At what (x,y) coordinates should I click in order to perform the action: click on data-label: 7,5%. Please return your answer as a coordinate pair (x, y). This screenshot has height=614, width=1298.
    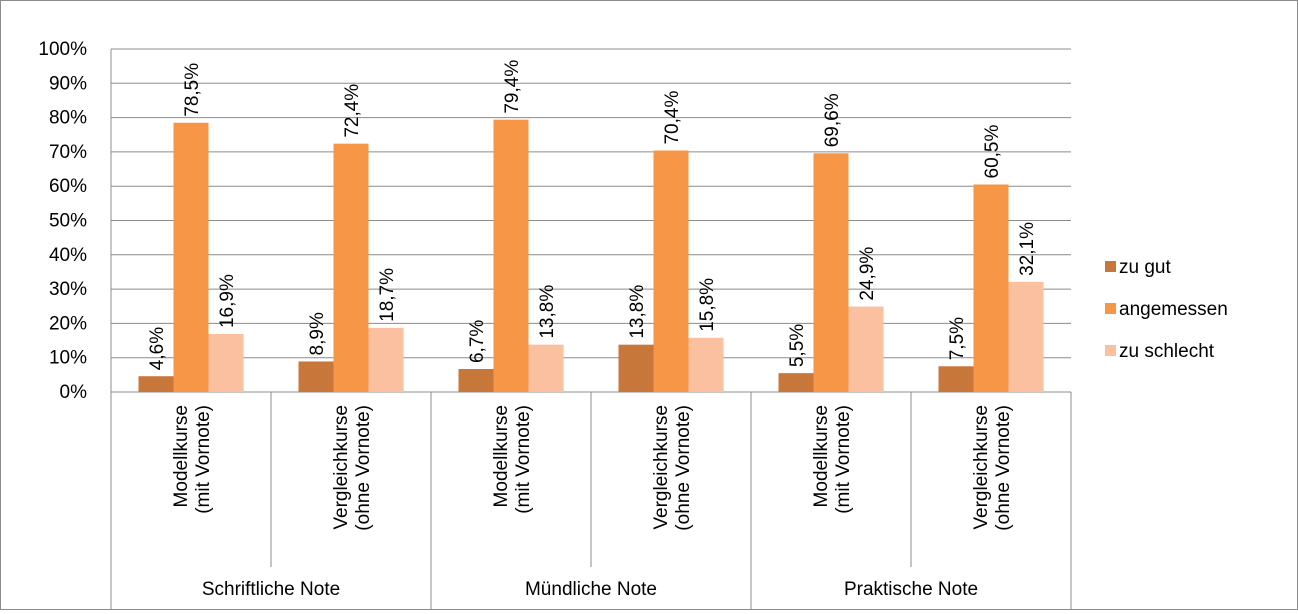
    Looking at the image, I should click on (957, 338).